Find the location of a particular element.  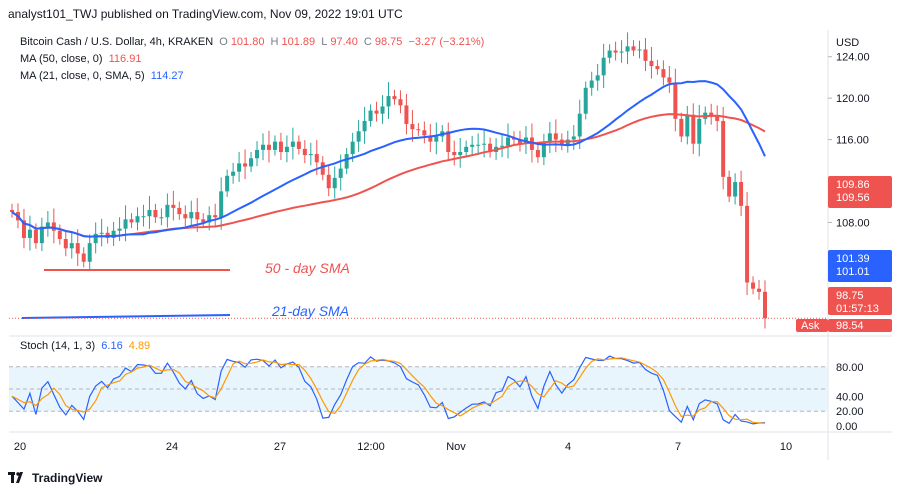

ma21-legend: MA (21, close, 0, SMA, 5) 114.27 is located at coordinates (103, 76).